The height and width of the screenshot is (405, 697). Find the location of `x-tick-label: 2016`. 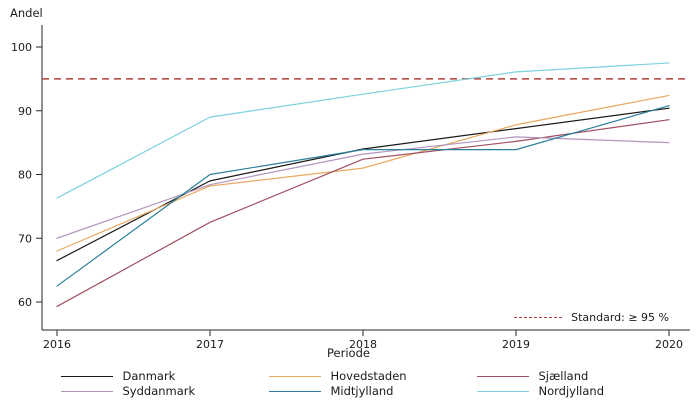

x-tick-label: 2016 is located at coordinates (57, 344).